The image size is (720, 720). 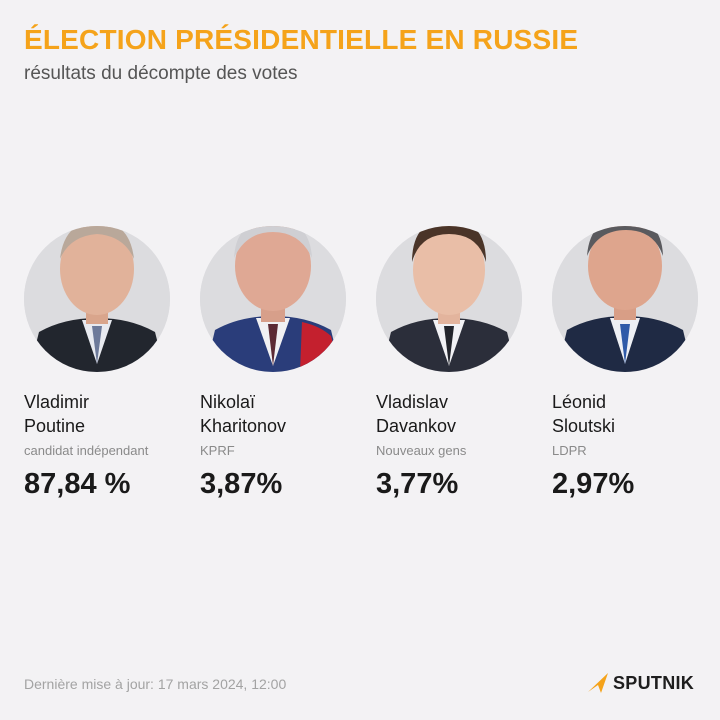 I want to click on candidate-last-name: Kharitonov, so click(x=243, y=426).